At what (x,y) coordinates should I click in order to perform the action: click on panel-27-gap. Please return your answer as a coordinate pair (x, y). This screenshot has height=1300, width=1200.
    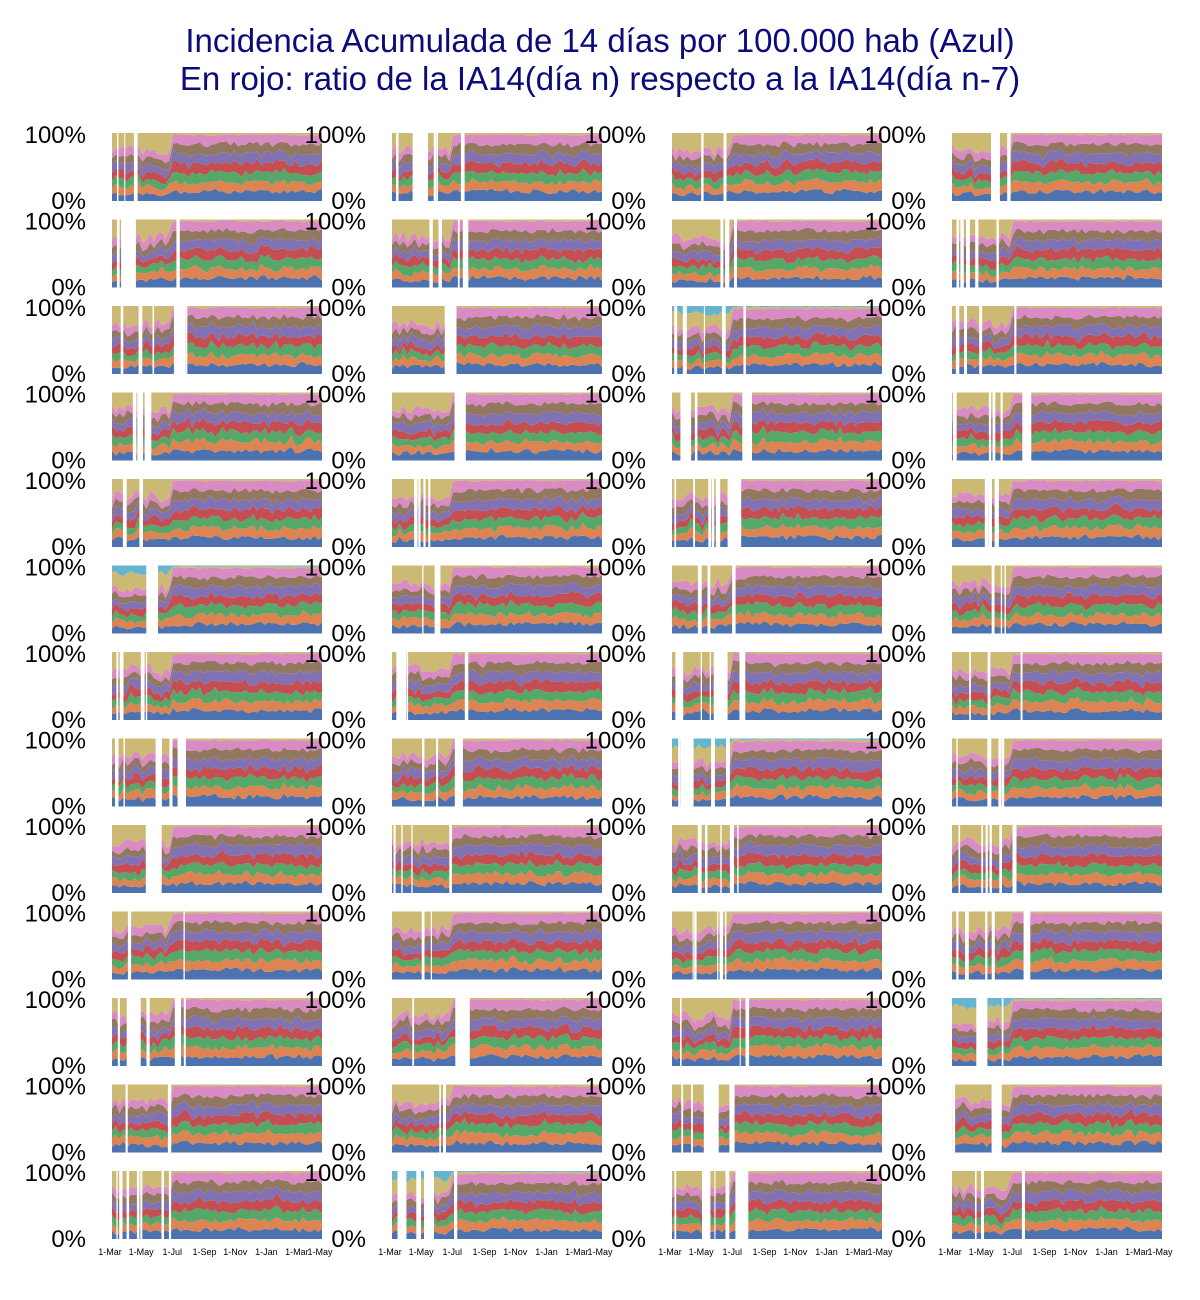
    Looking at the image, I should click on (720, 686).